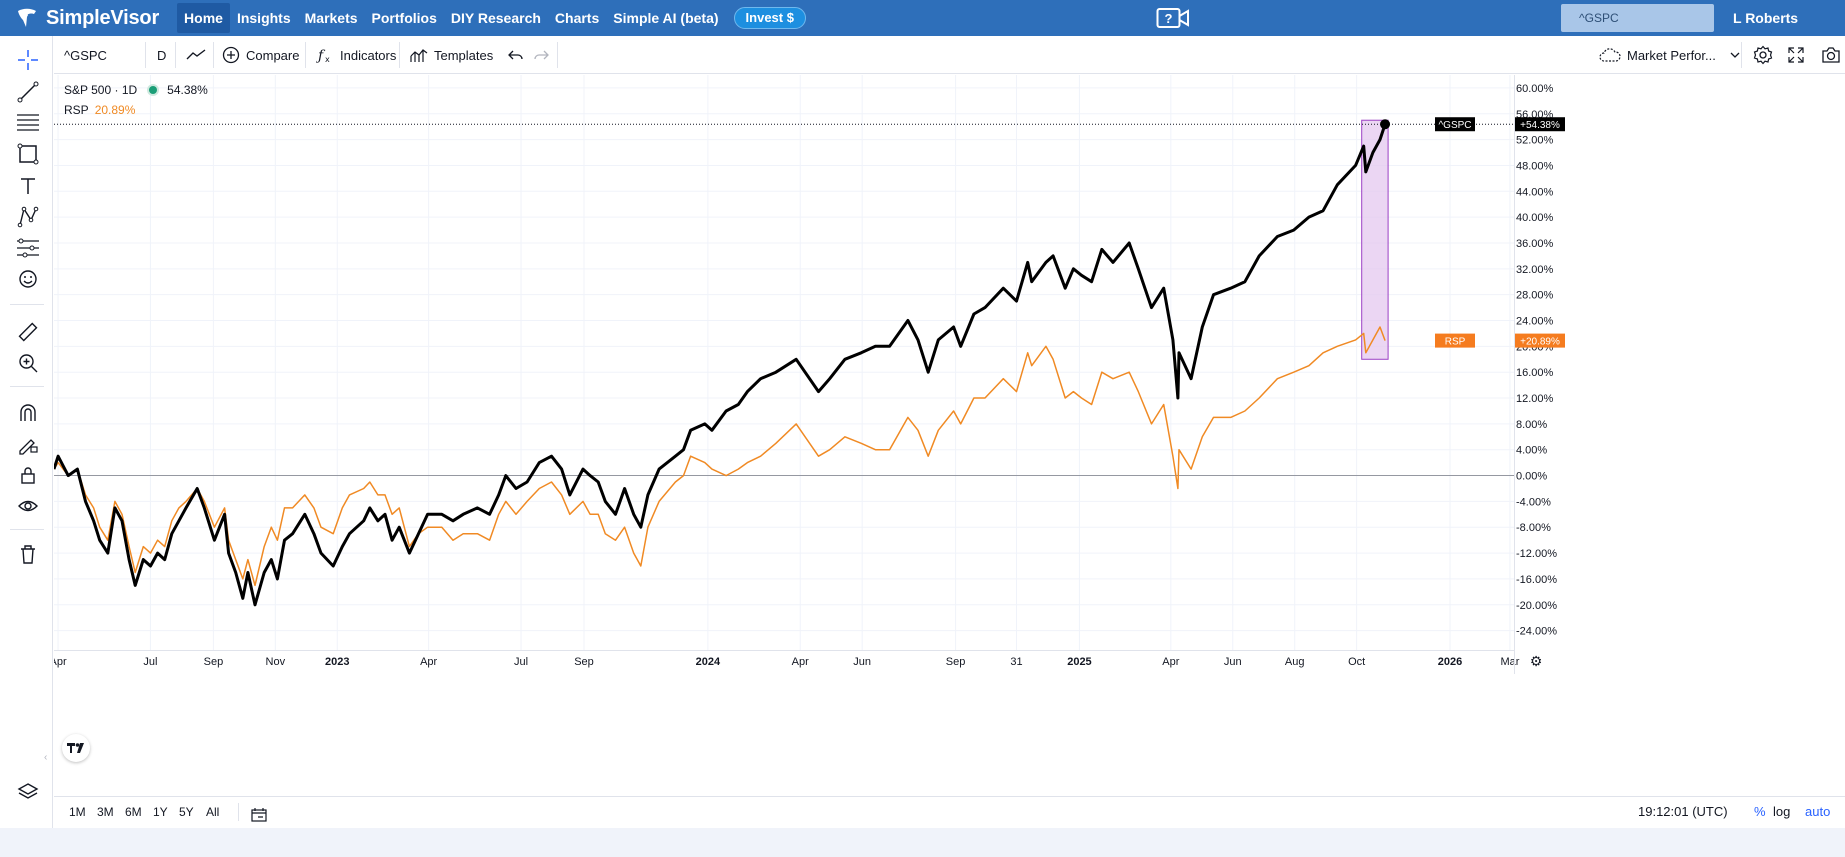  What do you see at coordinates (1782, 811) in the screenshot?
I see `log-scale-button: log` at bounding box center [1782, 811].